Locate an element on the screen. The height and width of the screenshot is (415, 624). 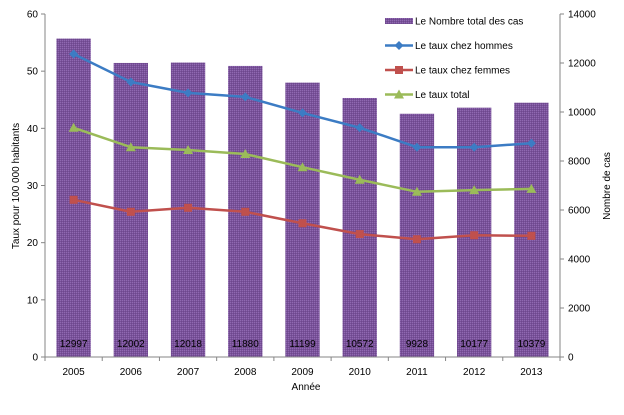
y-tick-label: 10 is located at coordinates (33, 300).